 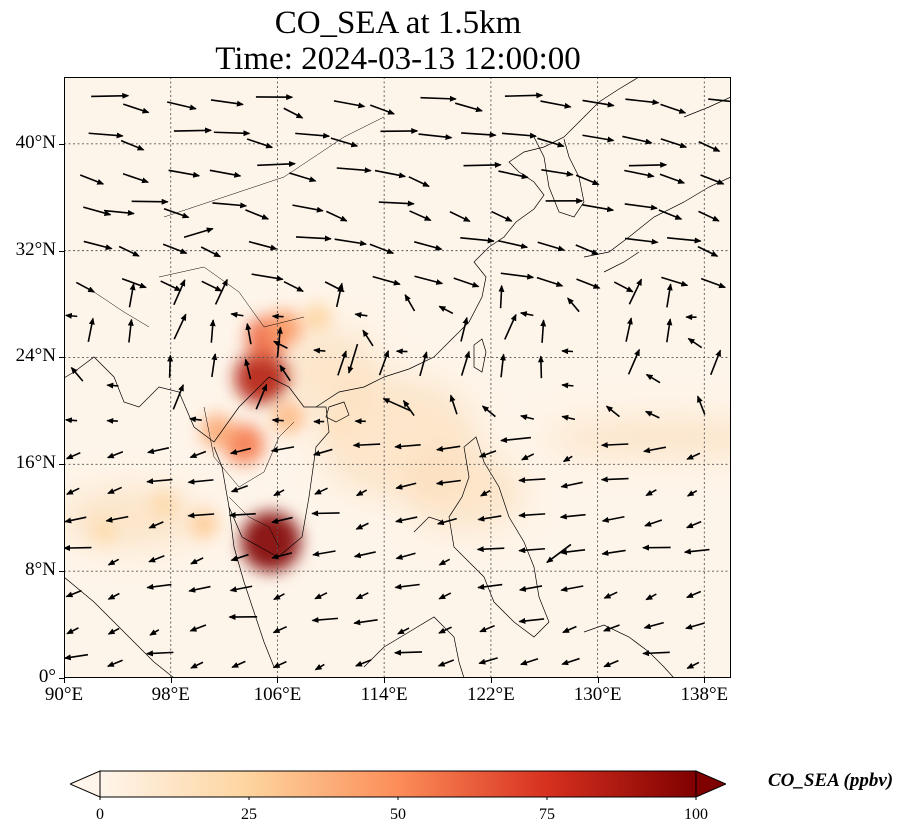 What do you see at coordinates (559, 177) in the screenshot?
I see `coastline-korea` at bounding box center [559, 177].